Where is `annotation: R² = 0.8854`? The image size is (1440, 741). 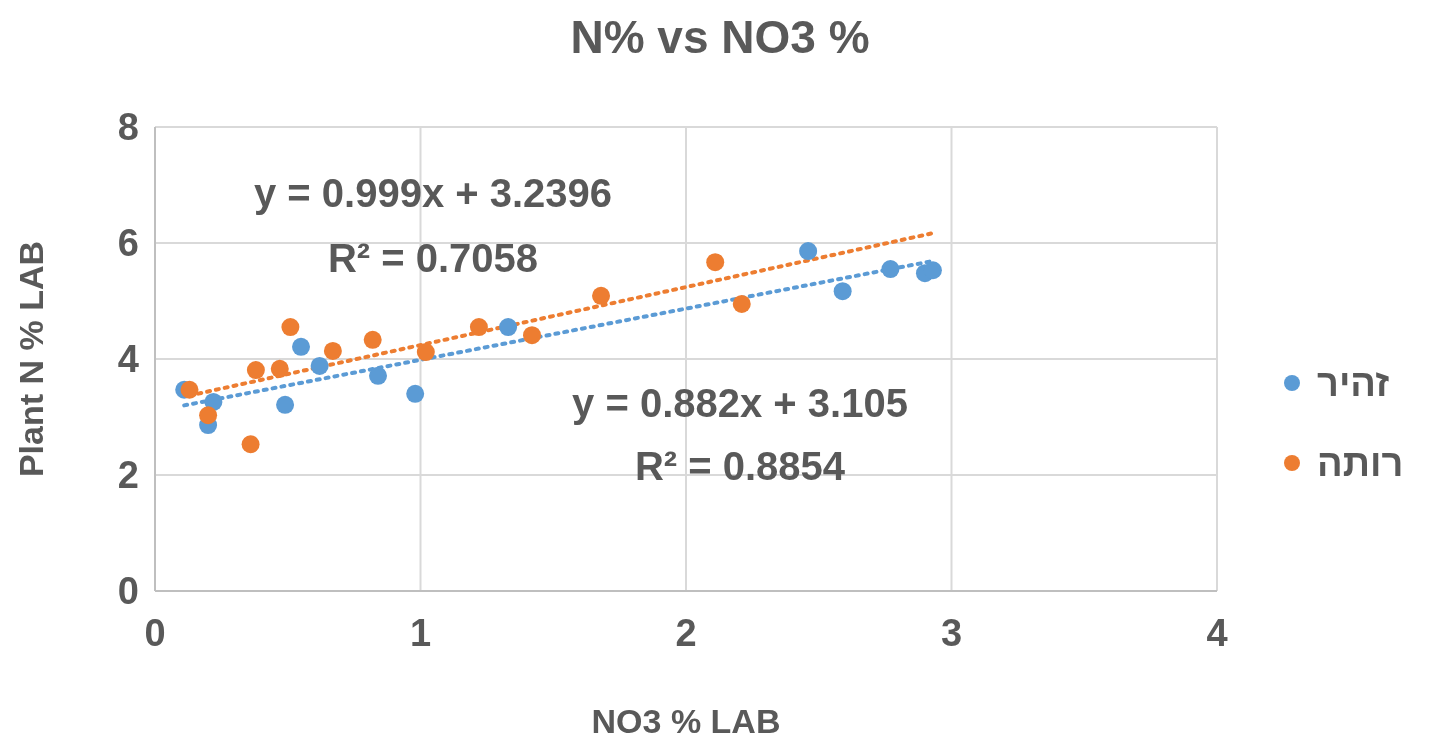
annotation: R² = 0.8854 is located at coordinates (740, 466).